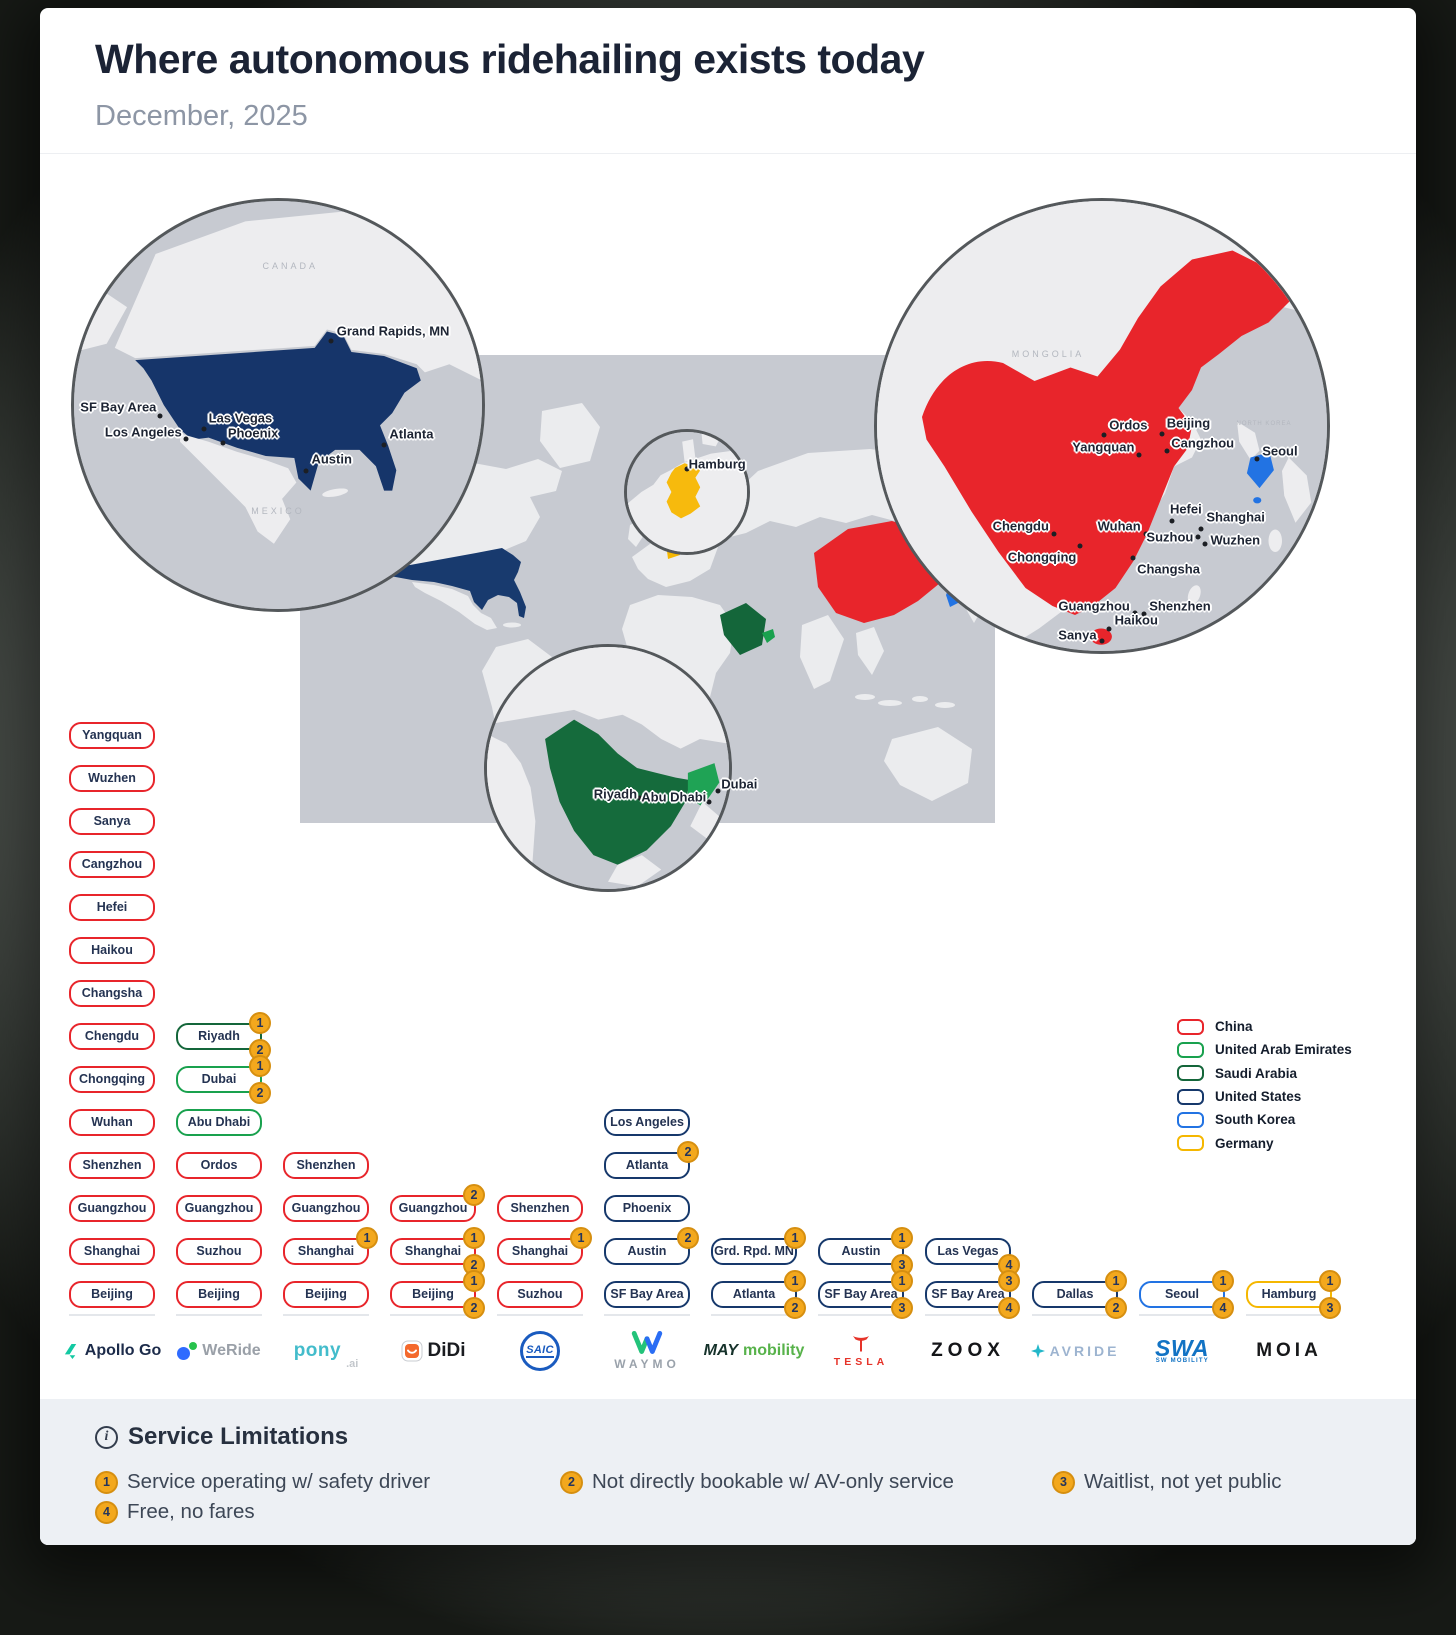 The width and height of the screenshot is (1456, 1635). What do you see at coordinates (326, 1165) in the screenshot?
I see `city-badge-shenzhen: Shenzhen` at bounding box center [326, 1165].